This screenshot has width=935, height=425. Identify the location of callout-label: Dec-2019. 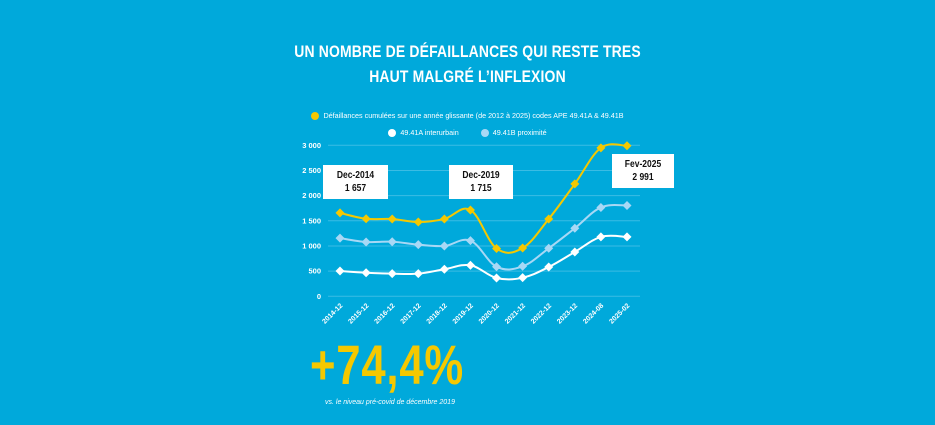
(481, 175).